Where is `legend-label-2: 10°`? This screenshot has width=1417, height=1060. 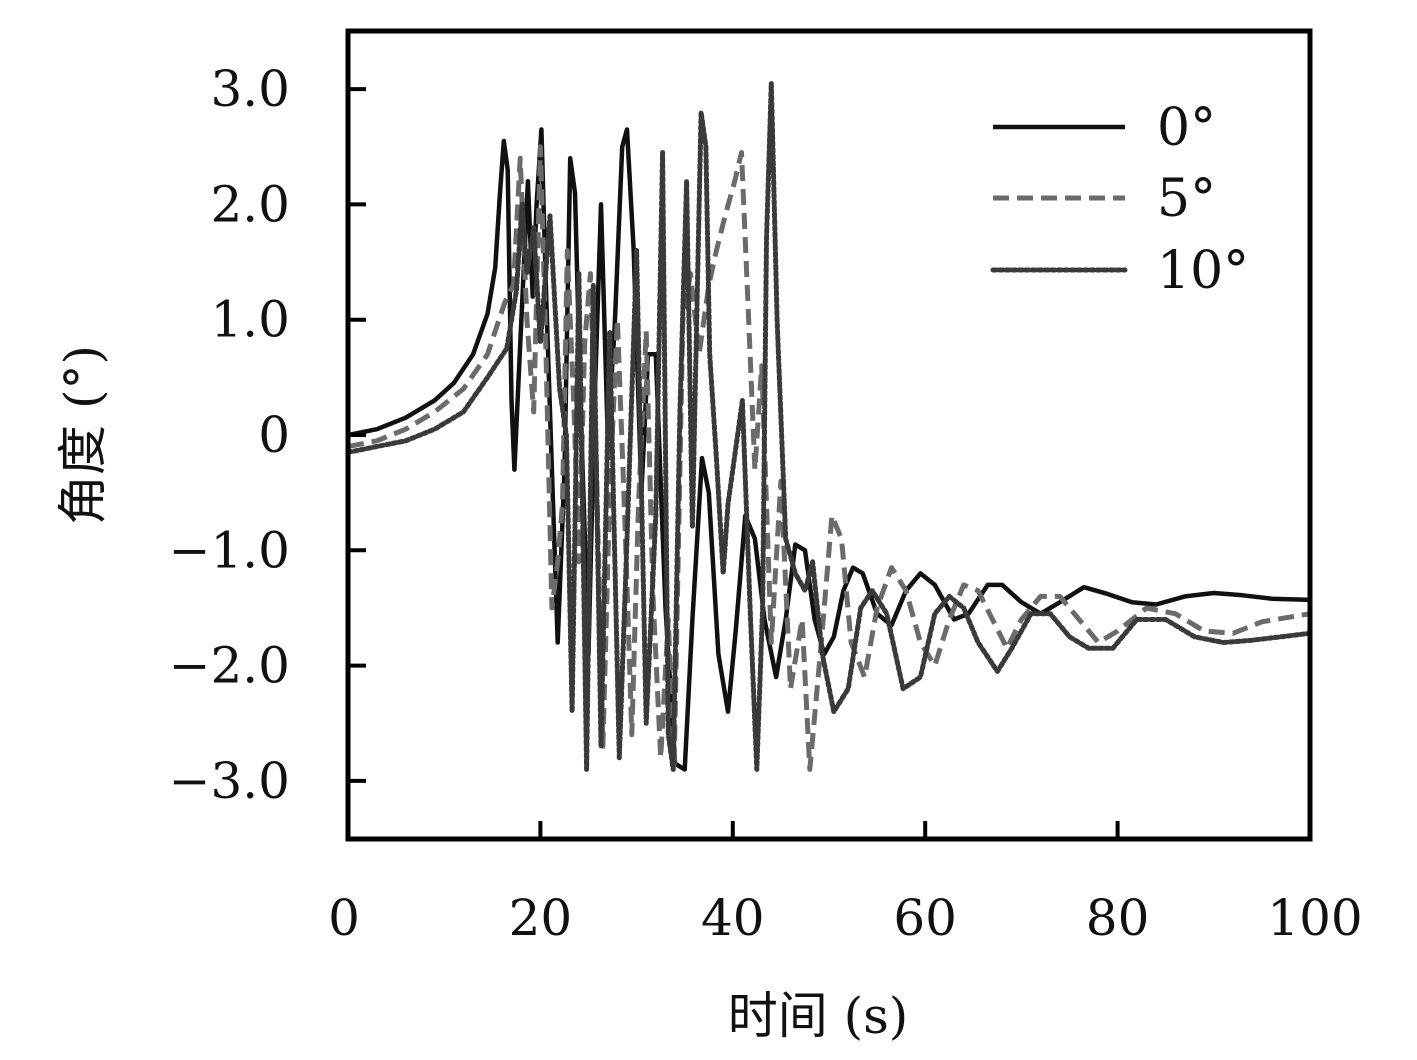 legend-label-2: 10° is located at coordinates (1203, 271).